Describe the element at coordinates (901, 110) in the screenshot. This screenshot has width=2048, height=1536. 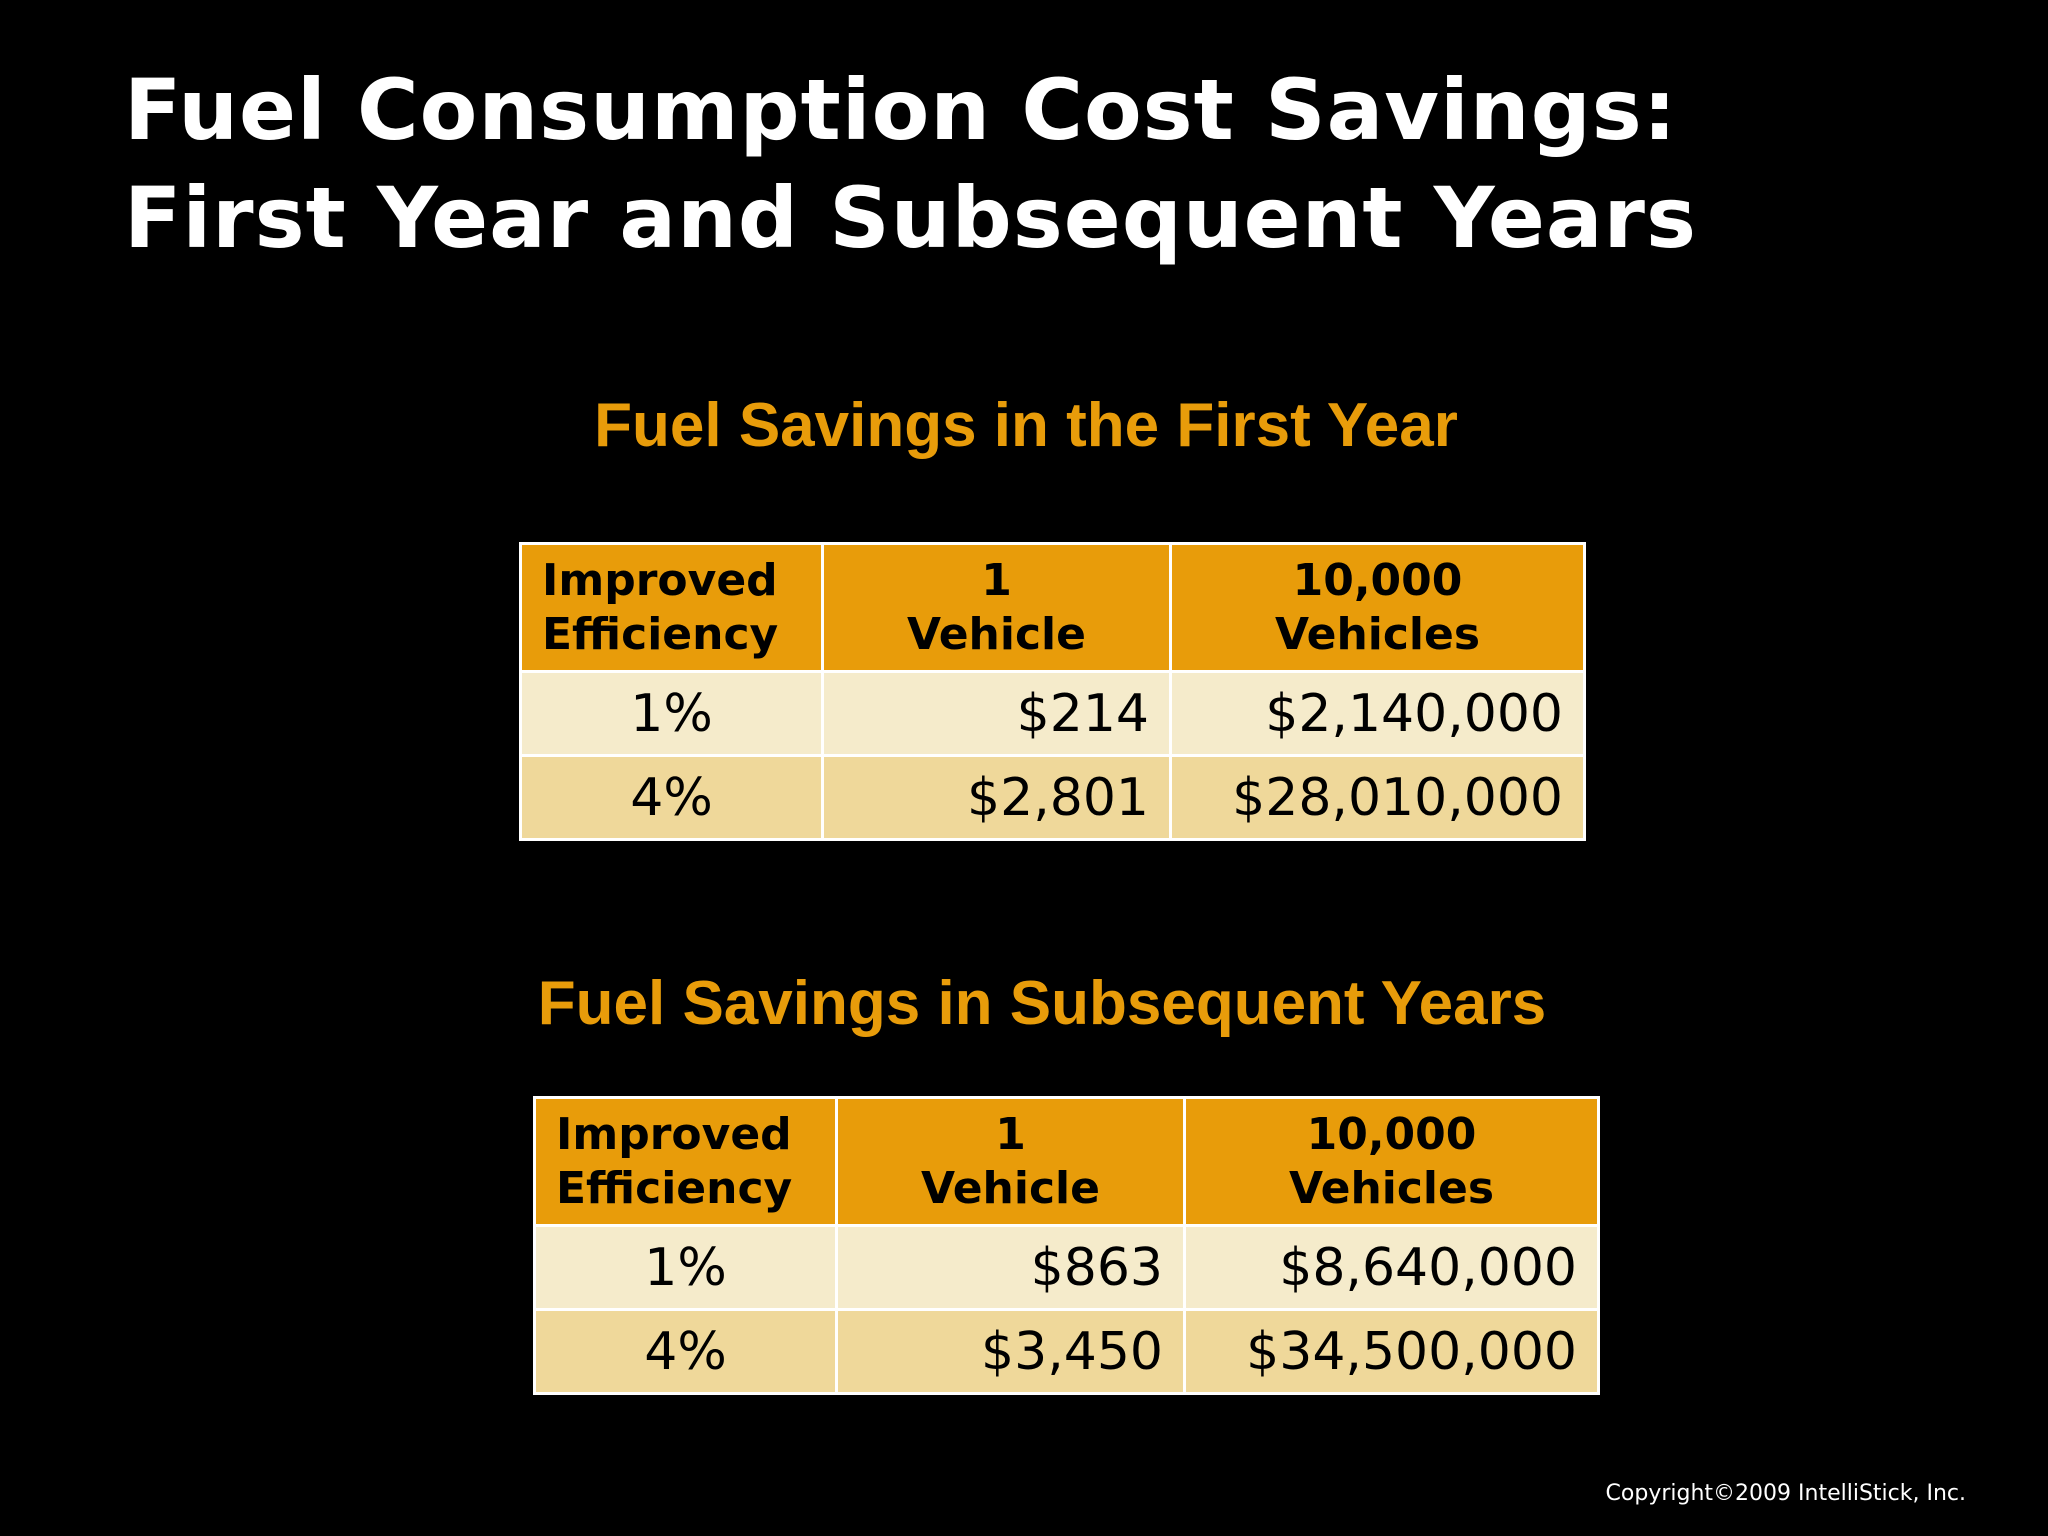
I see `slide-title-line-1: Fuel Consumption Cost Savings:` at that location.